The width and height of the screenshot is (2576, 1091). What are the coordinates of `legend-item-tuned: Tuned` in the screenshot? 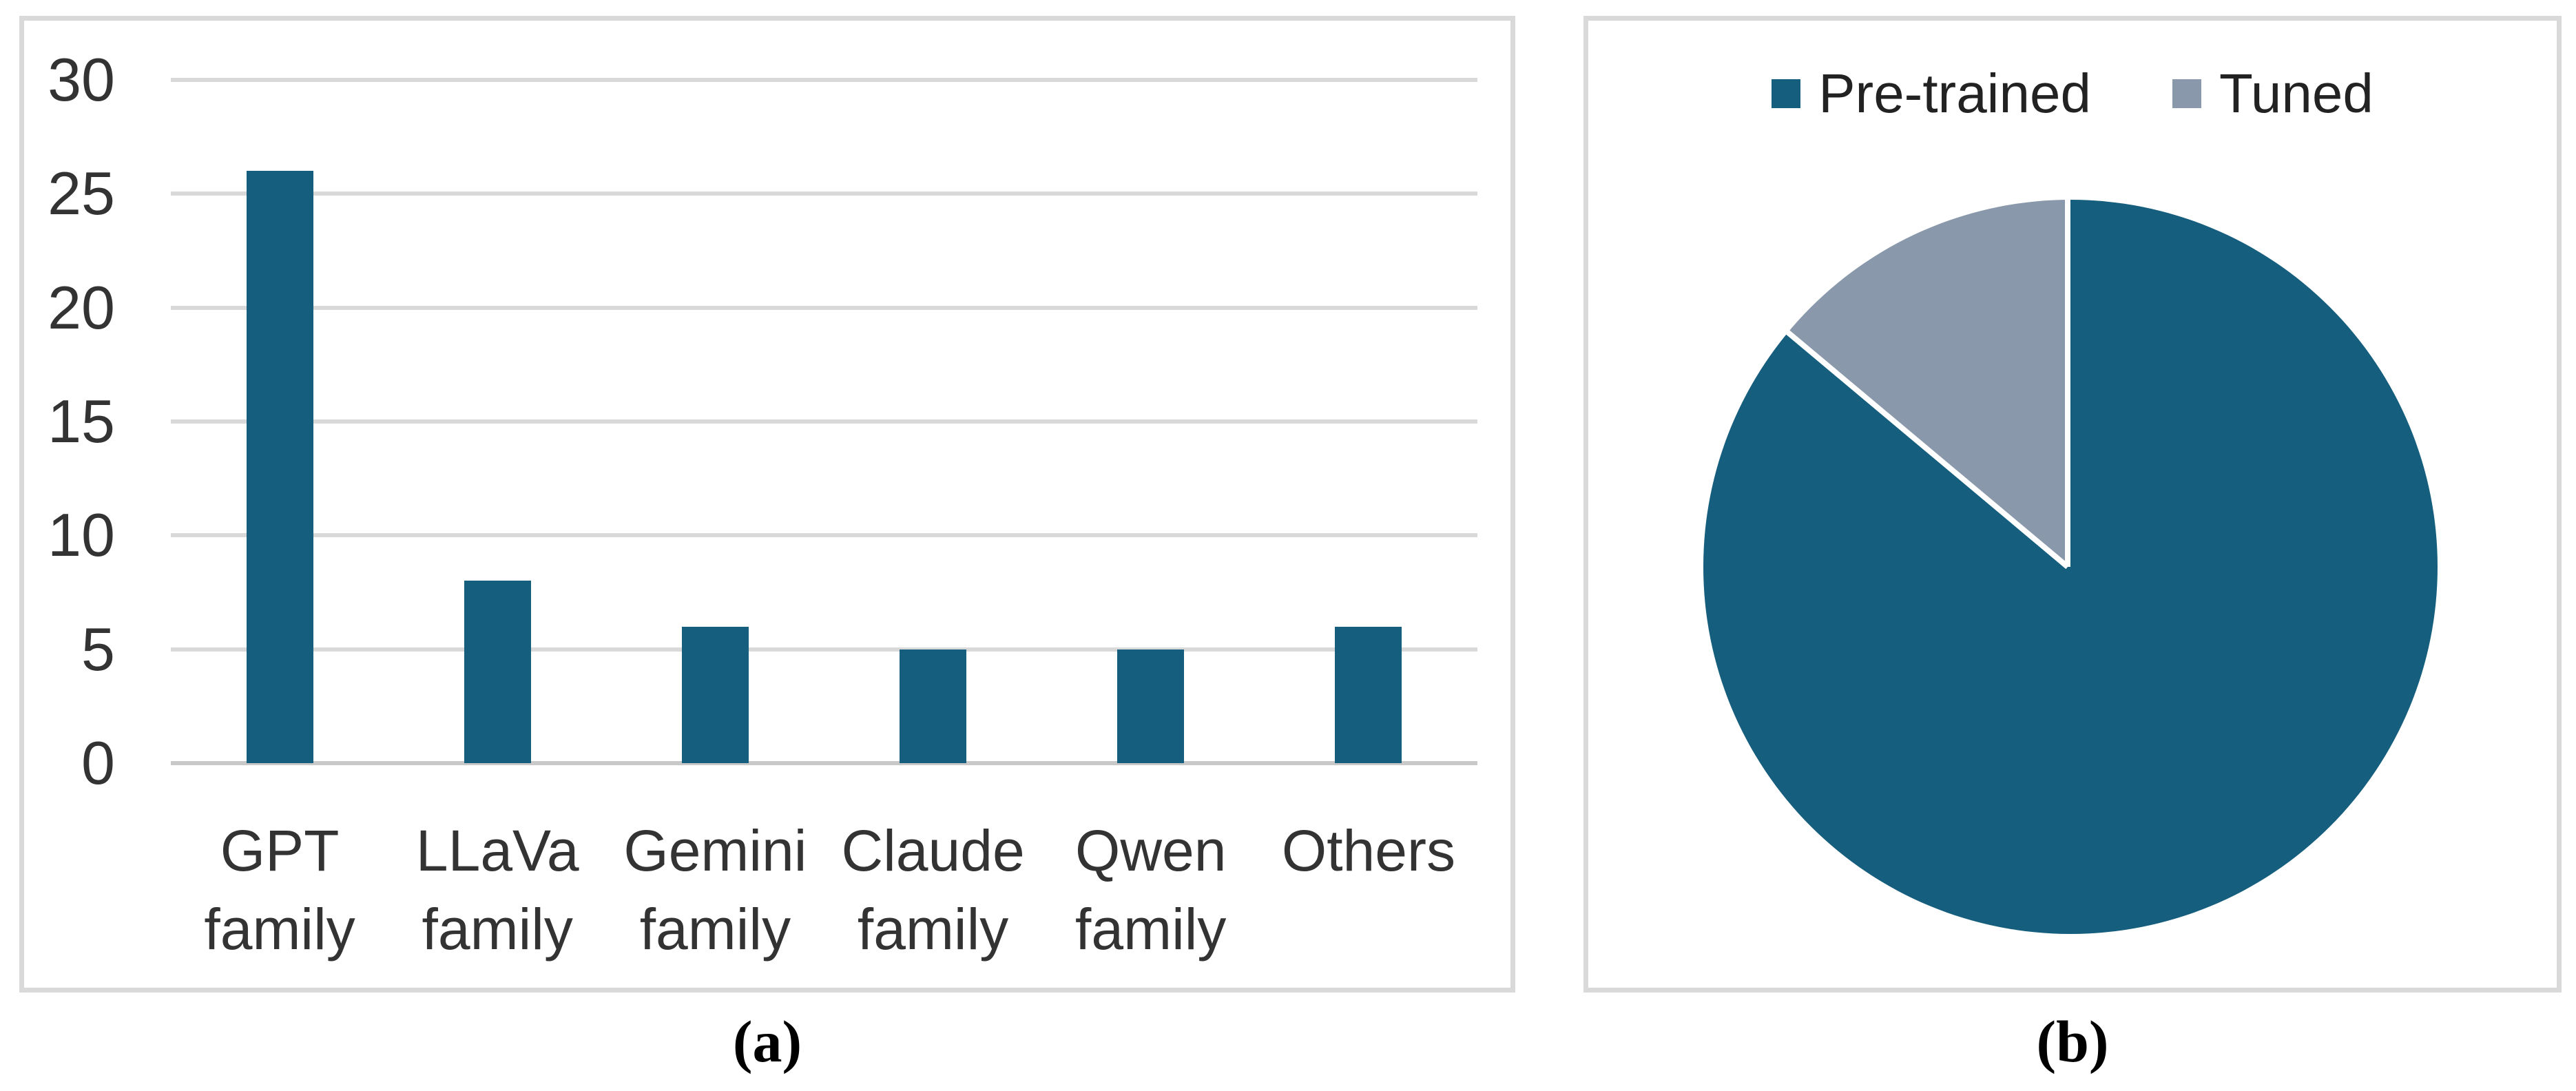 It's located at (2273, 94).